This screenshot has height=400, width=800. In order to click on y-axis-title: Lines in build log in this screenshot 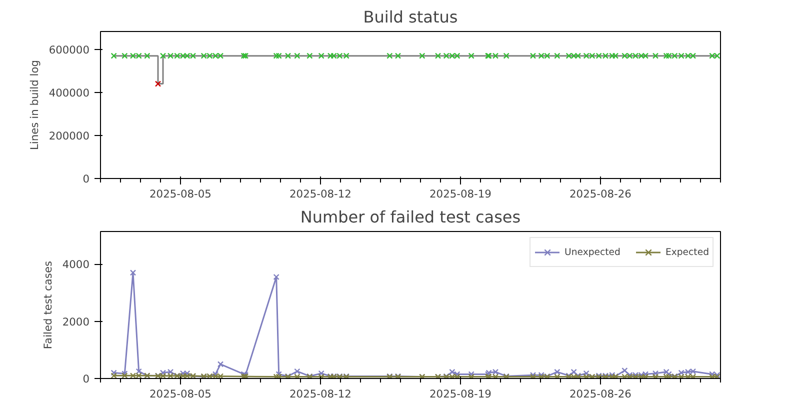, I will do `click(34, 105)`.